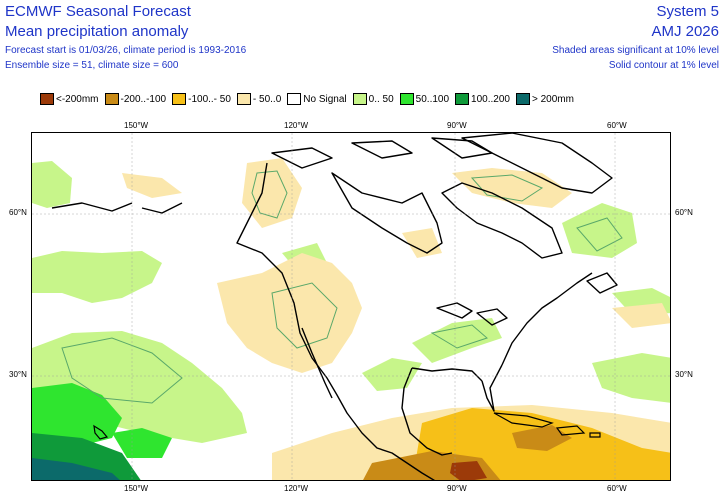  What do you see at coordinates (267, 99) in the screenshot?
I see `legend-label: - 50..0` at bounding box center [267, 99].